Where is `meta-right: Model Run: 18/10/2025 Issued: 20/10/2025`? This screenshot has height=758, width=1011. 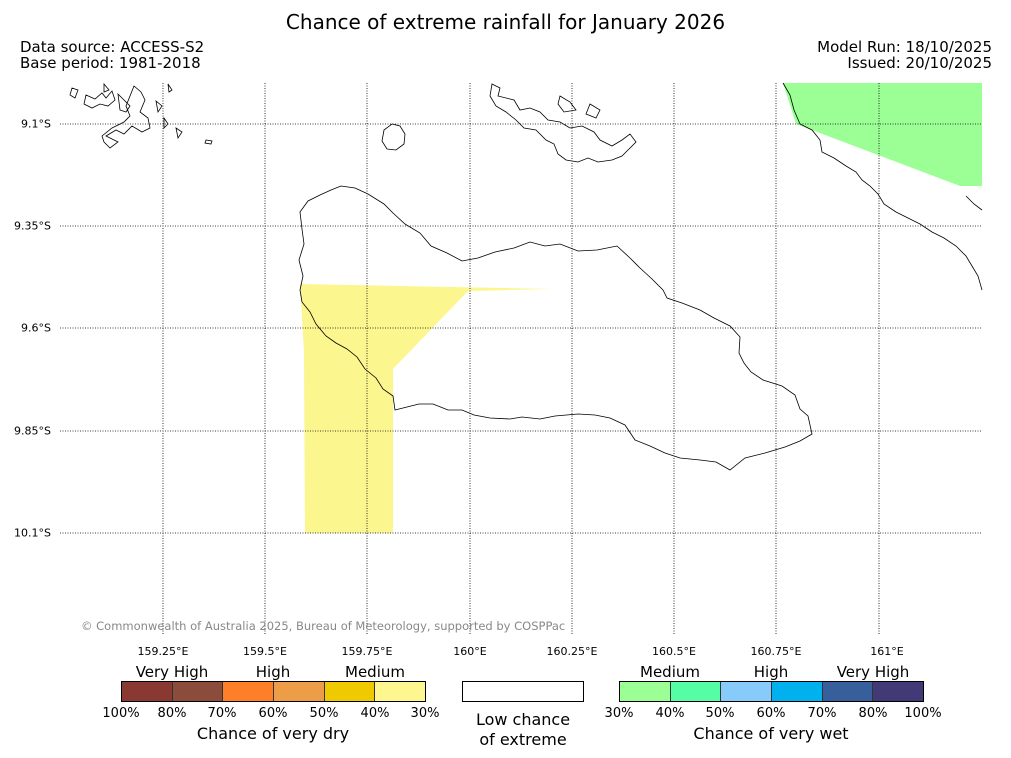
meta-right: Model Run: 18/10/2025 Issued: 20/10/2025 is located at coordinates (904, 55).